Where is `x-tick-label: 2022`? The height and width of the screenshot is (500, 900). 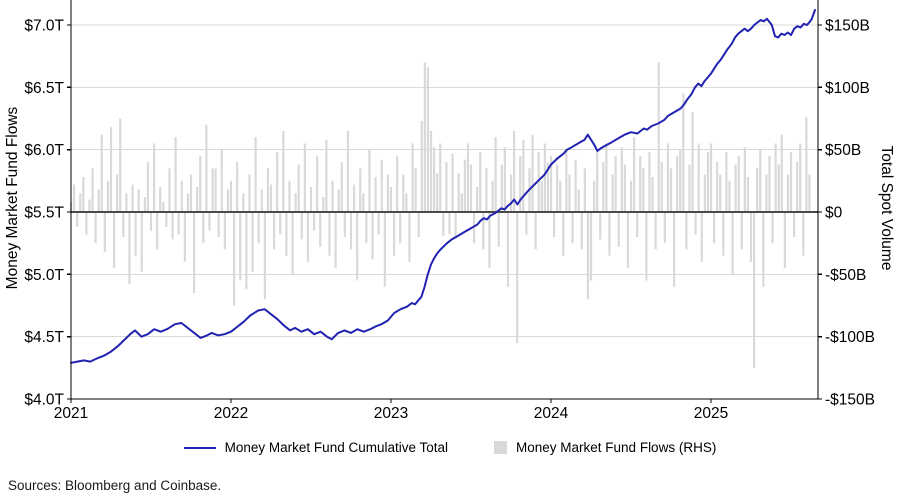 x-tick-label: 2022 is located at coordinates (231, 413).